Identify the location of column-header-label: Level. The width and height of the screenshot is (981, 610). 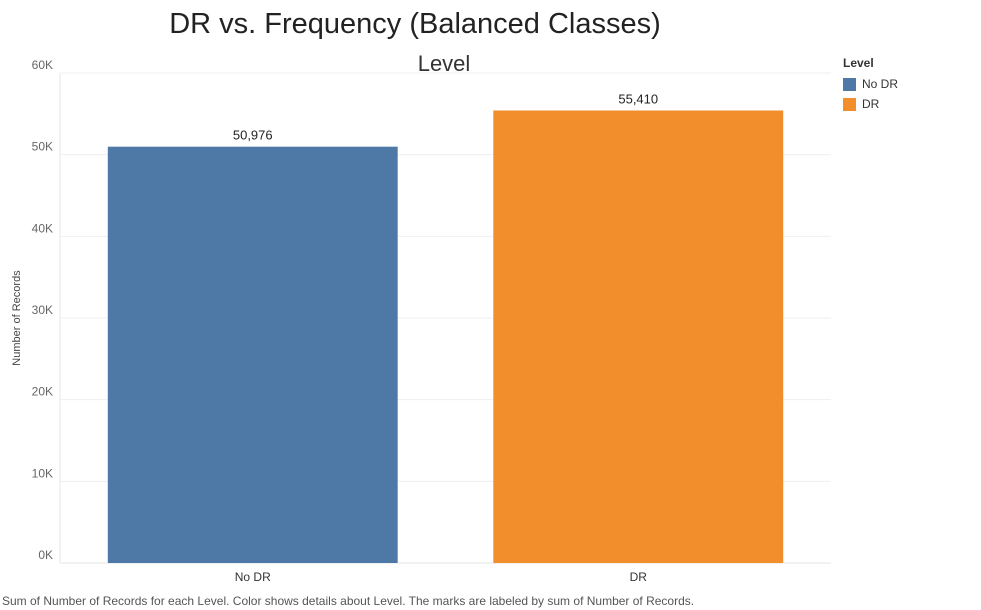
(444, 63).